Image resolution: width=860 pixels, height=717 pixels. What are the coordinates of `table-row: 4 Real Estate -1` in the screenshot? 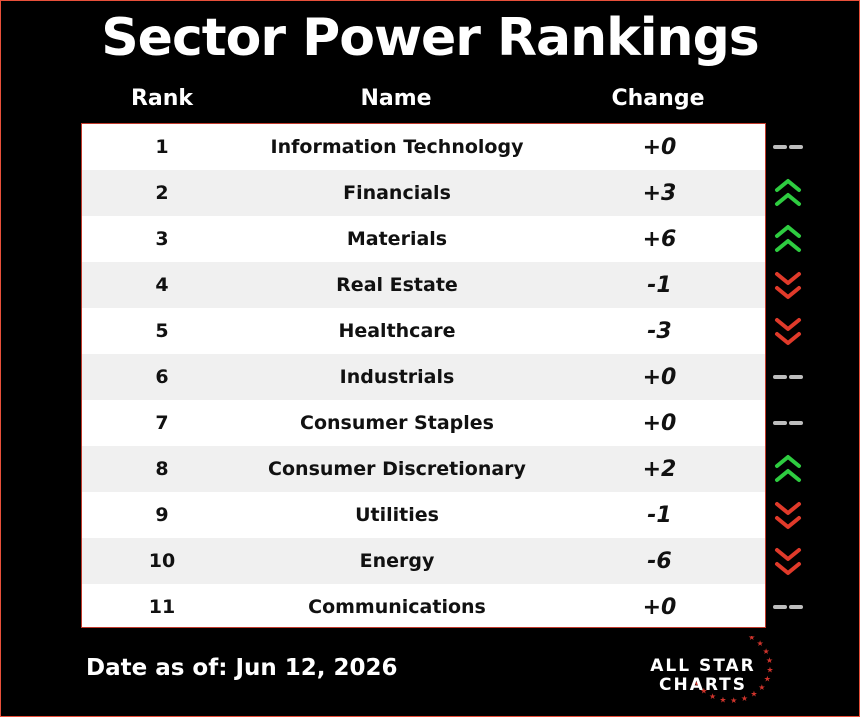 It's located at (423, 285).